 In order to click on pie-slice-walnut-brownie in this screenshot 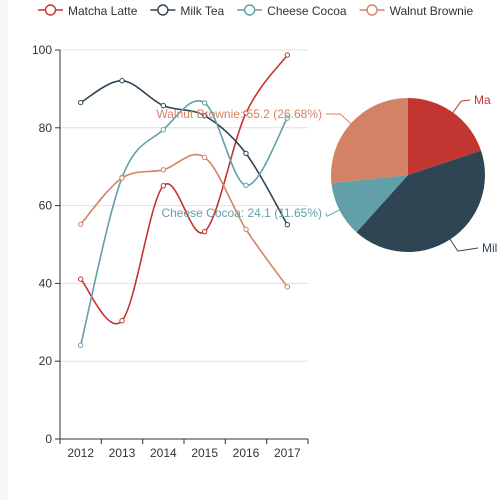, I will do `click(369, 141)`.